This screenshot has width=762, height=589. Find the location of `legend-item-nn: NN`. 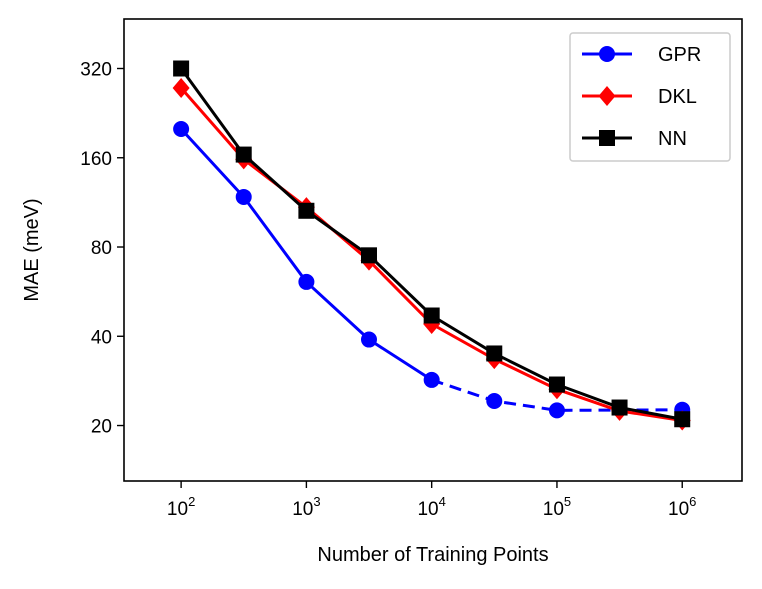

legend-item-nn: NN is located at coordinates (634, 139).